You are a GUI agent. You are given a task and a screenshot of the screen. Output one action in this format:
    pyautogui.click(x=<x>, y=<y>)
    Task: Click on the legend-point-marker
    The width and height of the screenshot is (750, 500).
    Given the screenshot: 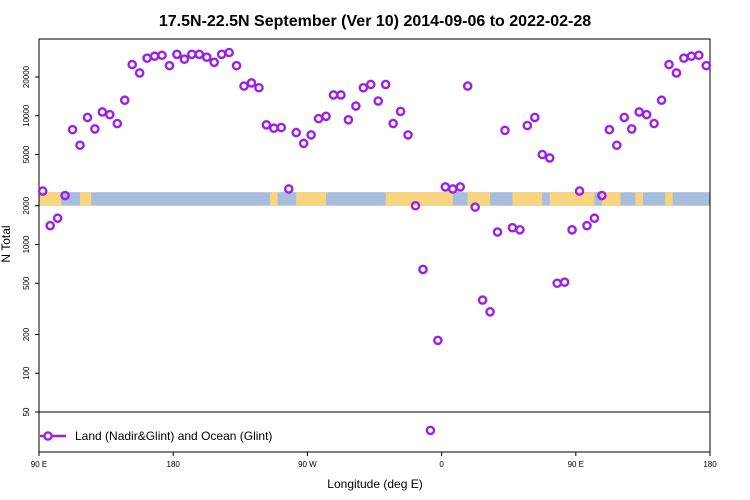 What is the action you would take?
    pyautogui.click(x=48, y=436)
    